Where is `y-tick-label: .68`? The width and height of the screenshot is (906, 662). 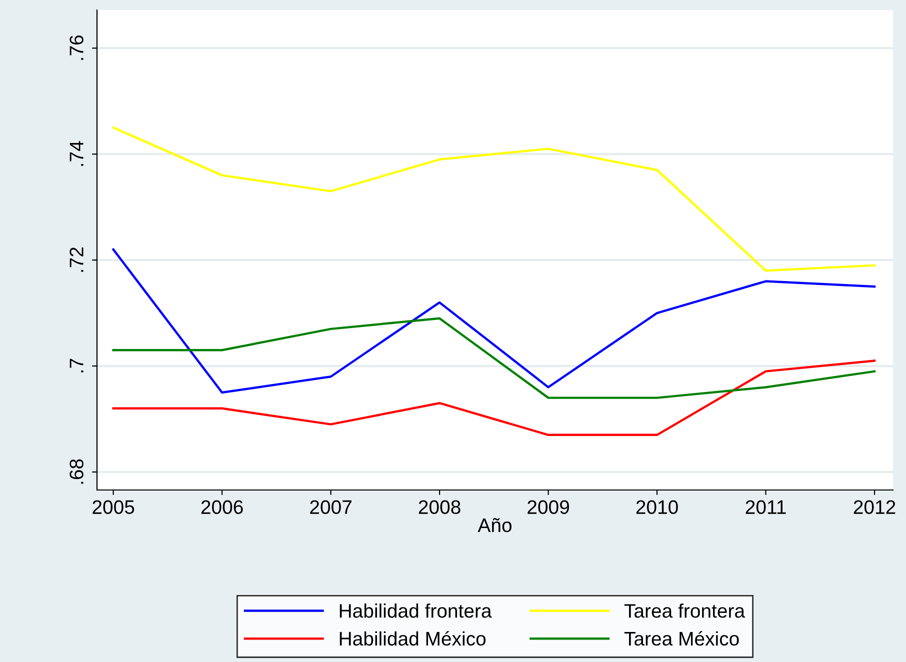 y-tick-label: .68 is located at coordinates (77, 471).